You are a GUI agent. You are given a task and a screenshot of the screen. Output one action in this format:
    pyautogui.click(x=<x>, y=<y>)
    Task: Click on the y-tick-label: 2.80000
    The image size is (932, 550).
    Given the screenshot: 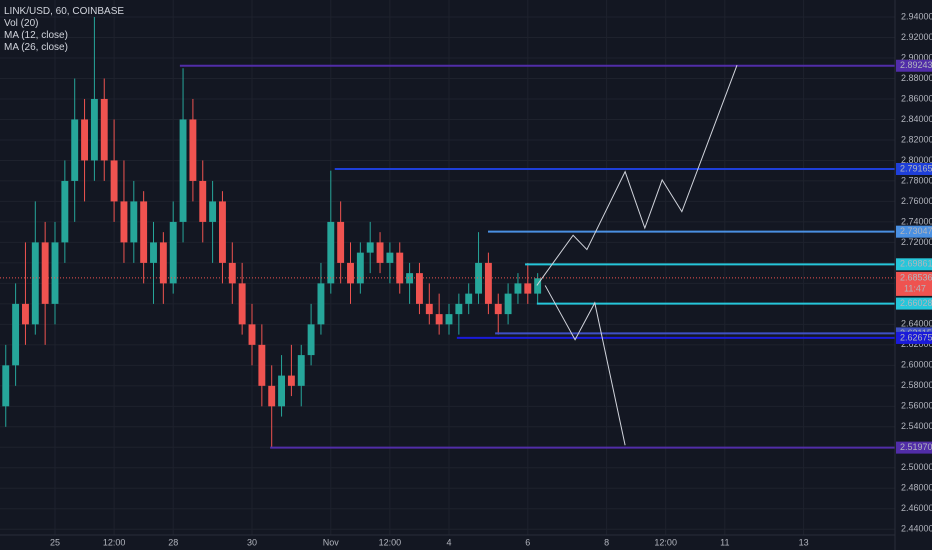 What is the action you would take?
    pyautogui.click(x=916, y=160)
    